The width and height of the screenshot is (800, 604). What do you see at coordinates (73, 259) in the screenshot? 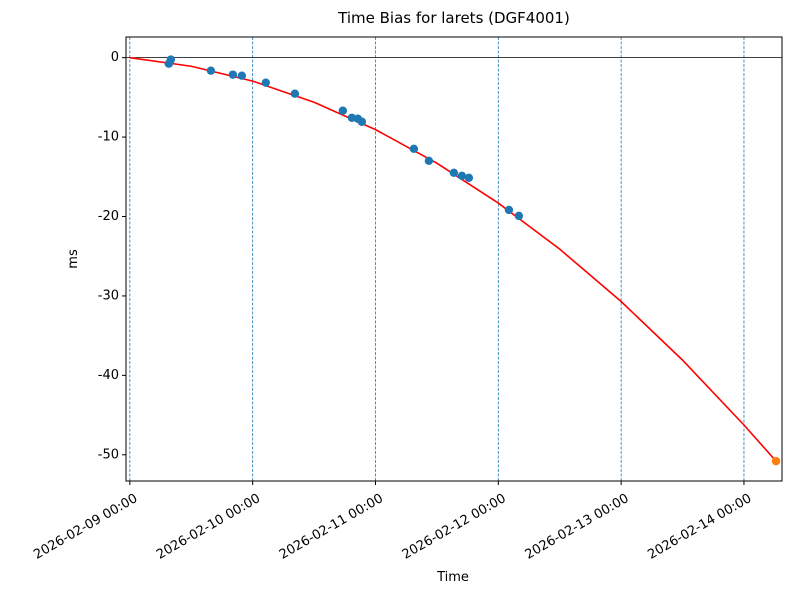
I see `y-axis-label: ms` at bounding box center [73, 259].